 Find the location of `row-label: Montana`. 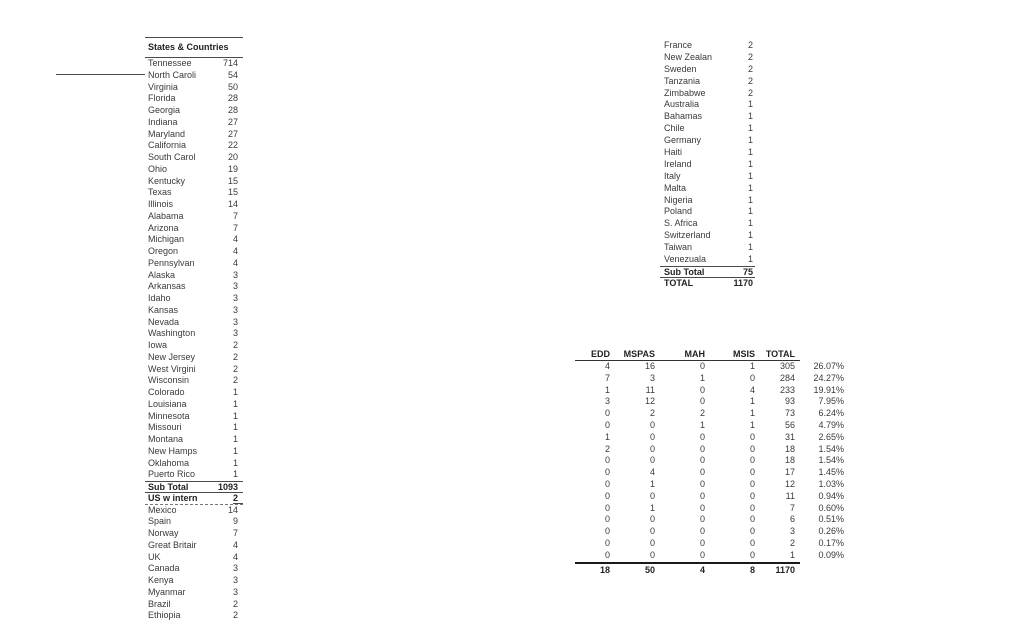

row-label: Montana is located at coordinates (166, 439).